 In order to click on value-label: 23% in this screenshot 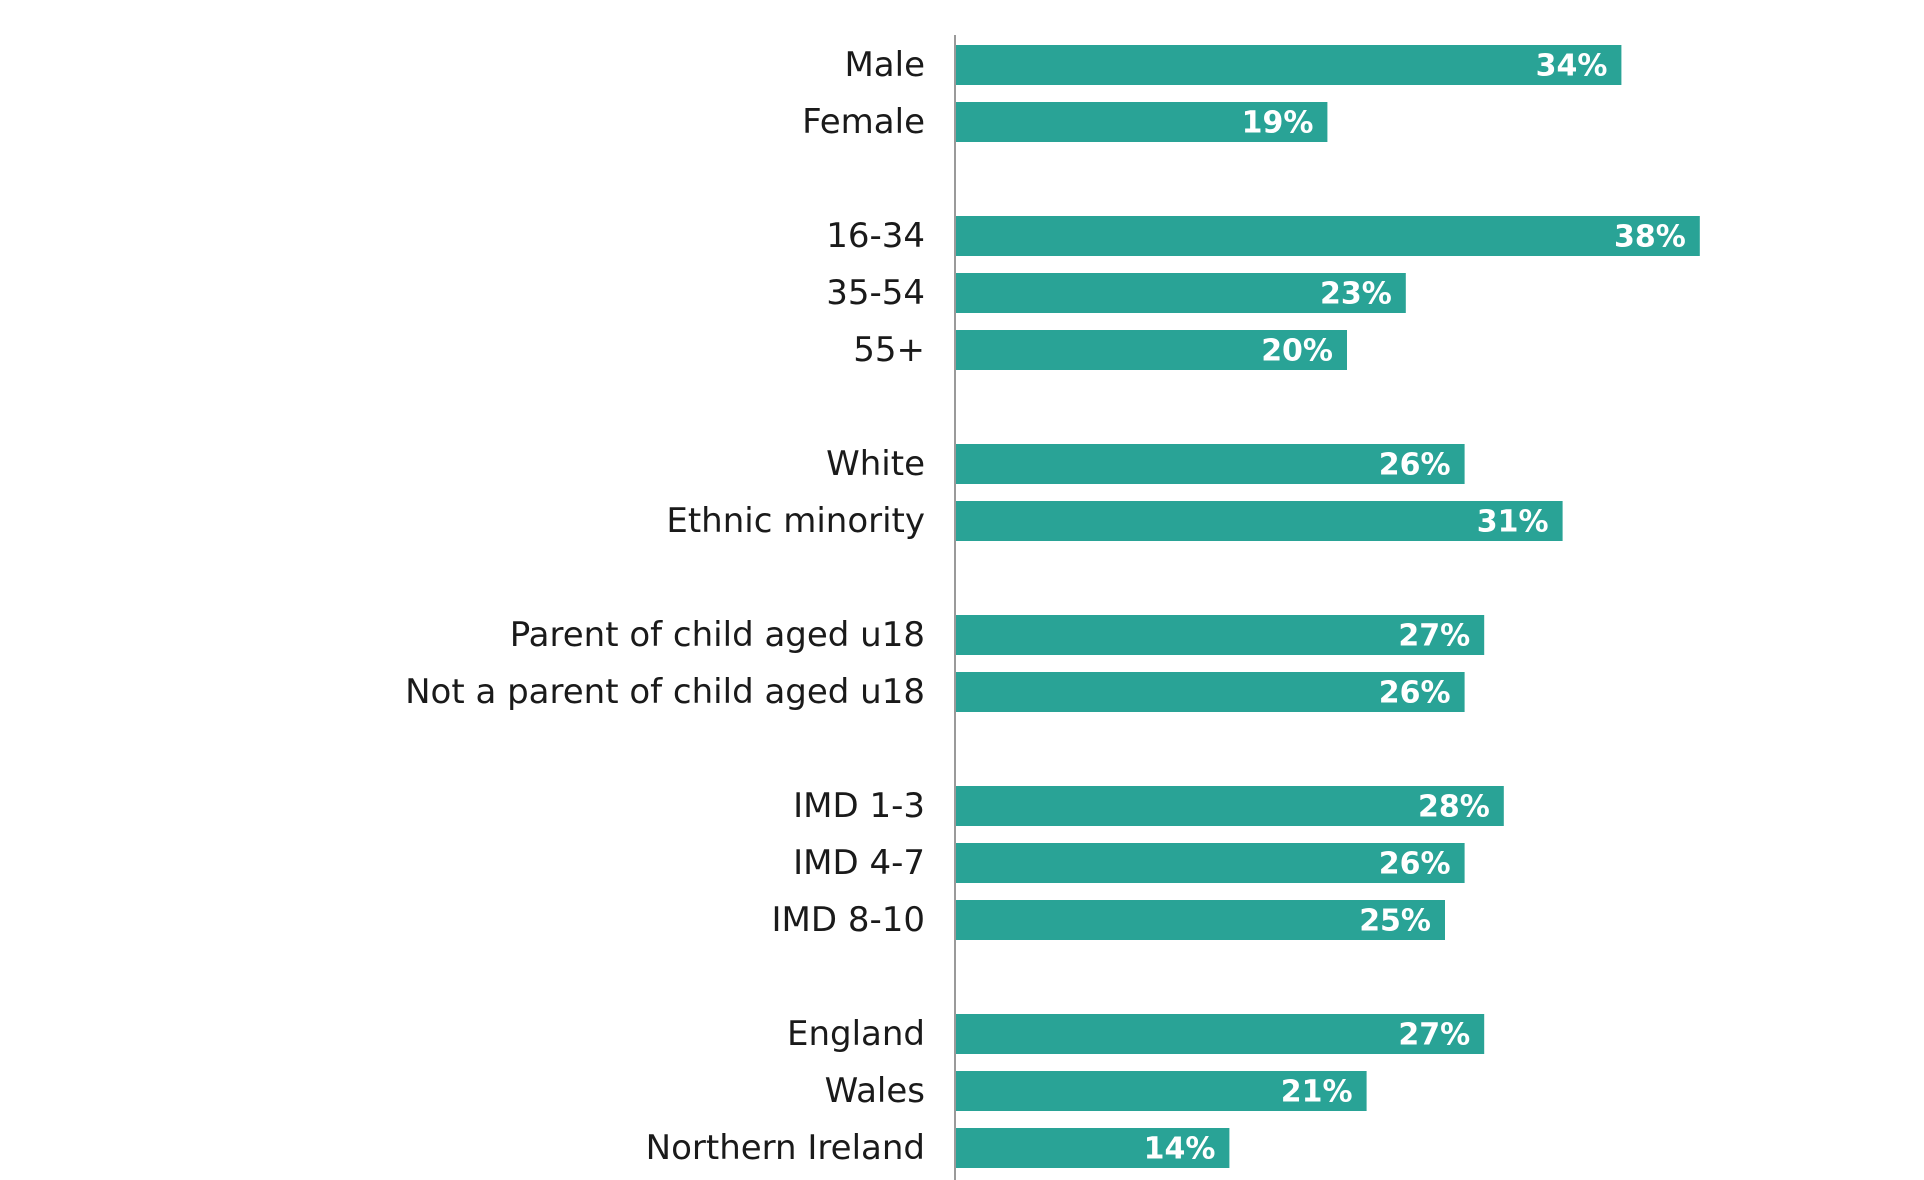, I will do `click(1356, 294)`.